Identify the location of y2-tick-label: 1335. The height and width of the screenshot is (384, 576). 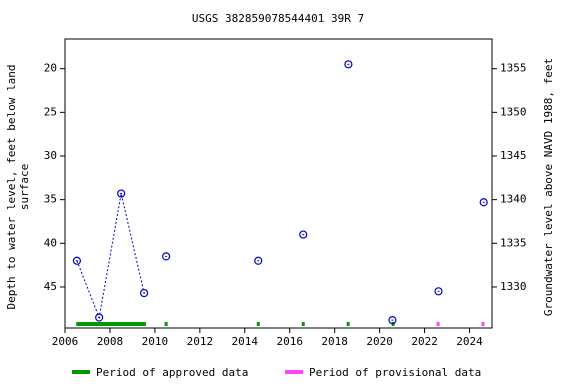
(513, 242).